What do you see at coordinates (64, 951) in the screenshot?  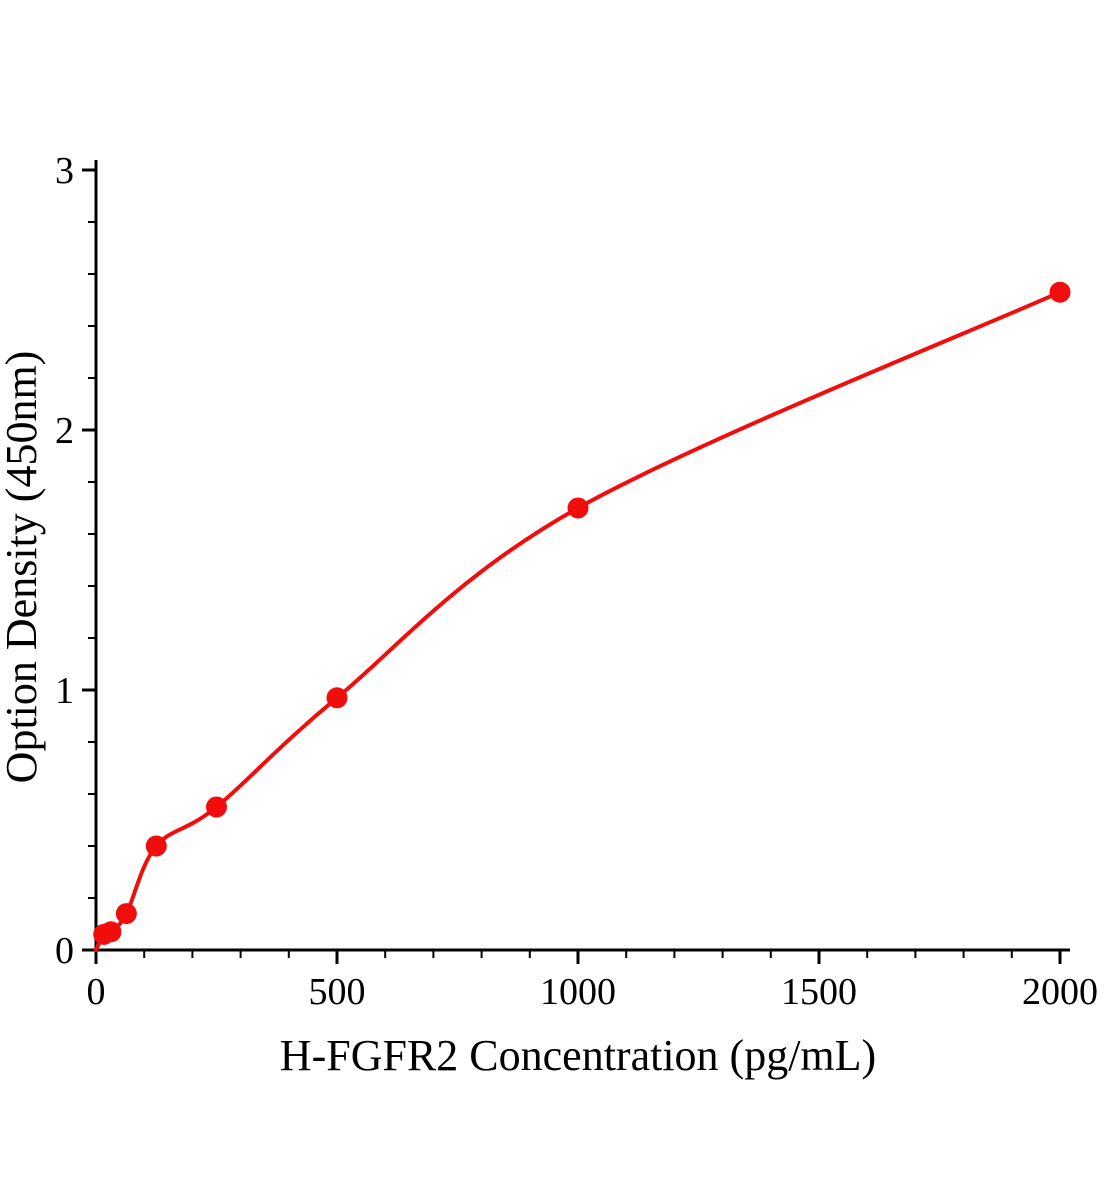 I see `y-tick-label: 0` at bounding box center [64, 951].